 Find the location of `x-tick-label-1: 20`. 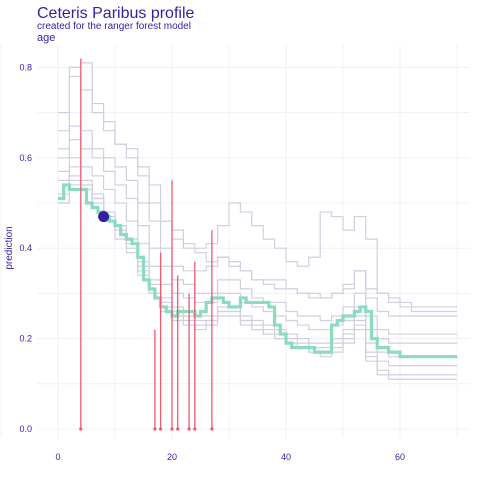

x-tick-label-1: 20 is located at coordinates (172, 457).